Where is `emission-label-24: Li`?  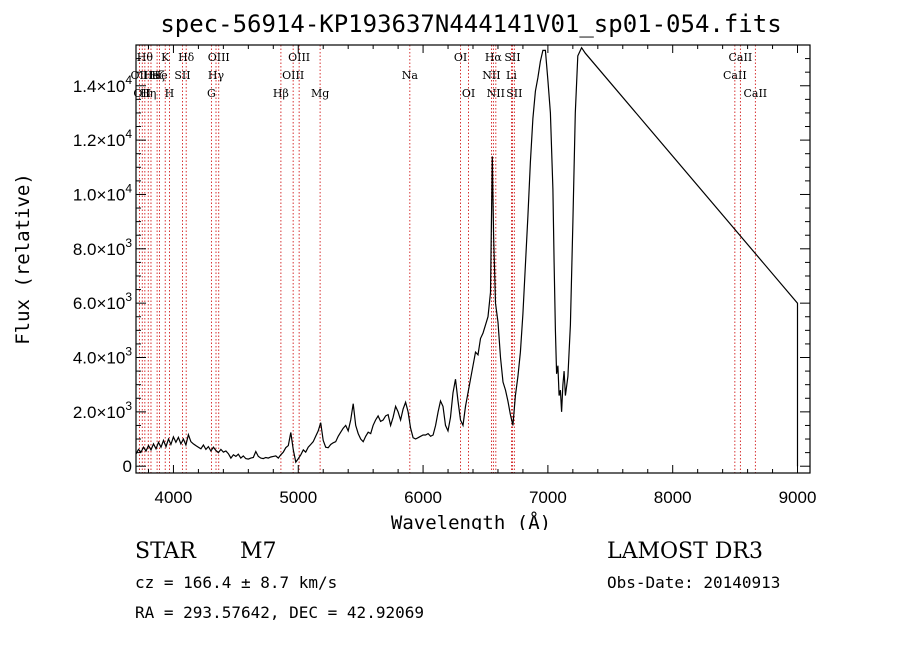
emission-label-24: Li is located at coordinates (511, 75).